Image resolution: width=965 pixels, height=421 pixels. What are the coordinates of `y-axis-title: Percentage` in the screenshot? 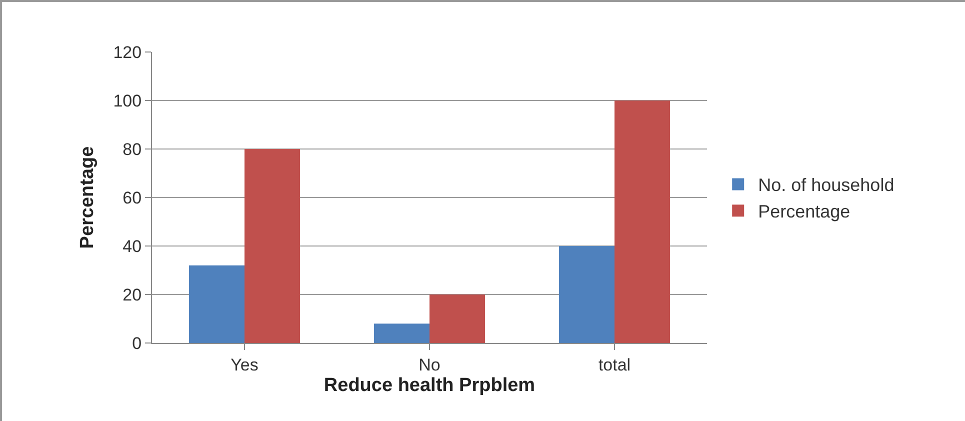 It's located at (87, 197).